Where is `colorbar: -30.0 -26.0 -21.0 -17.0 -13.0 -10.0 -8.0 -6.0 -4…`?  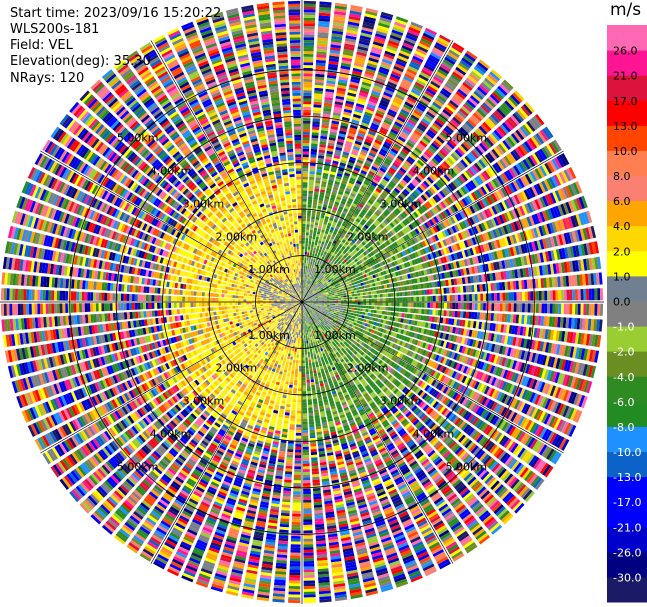
colorbar: -30.0 -26.0 -21.0 -17.0 -13.0 -10.0 -8.0 -6.0 -4… is located at coordinates (627, 314).